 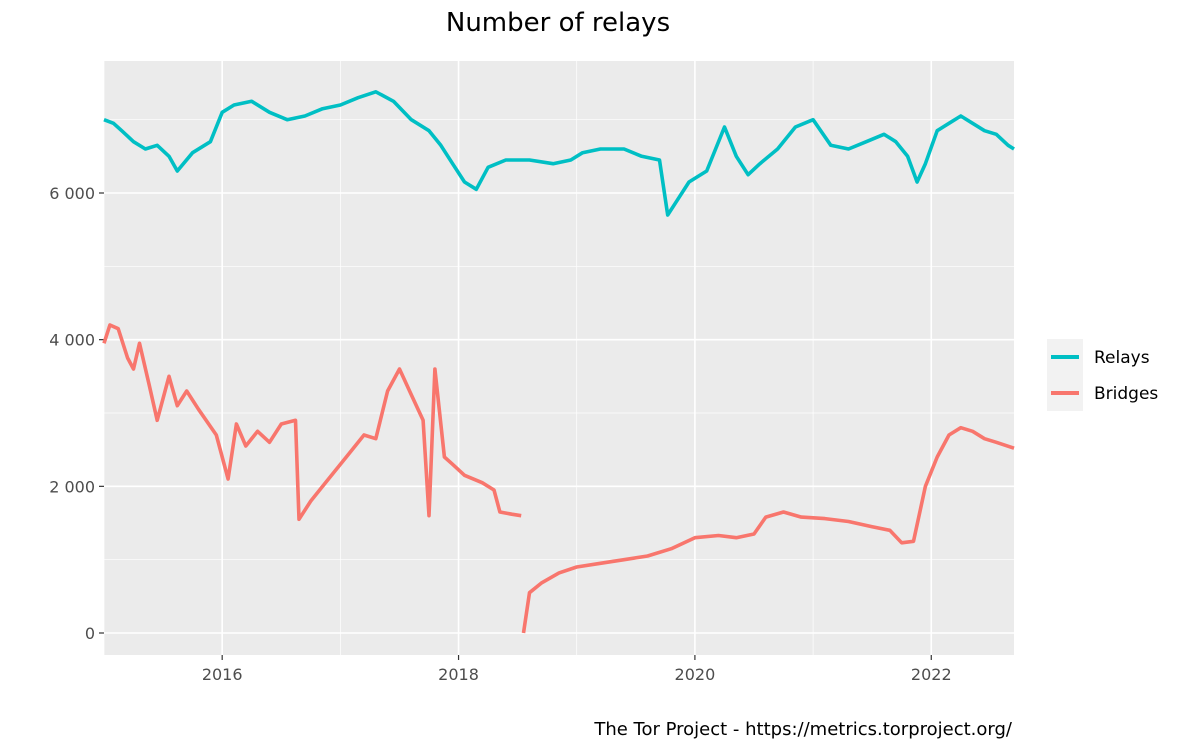 What do you see at coordinates (577, 669) in the screenshot?
I see `x-axis: 2016 2018 2020 2022` at bounding box center [577, 669].